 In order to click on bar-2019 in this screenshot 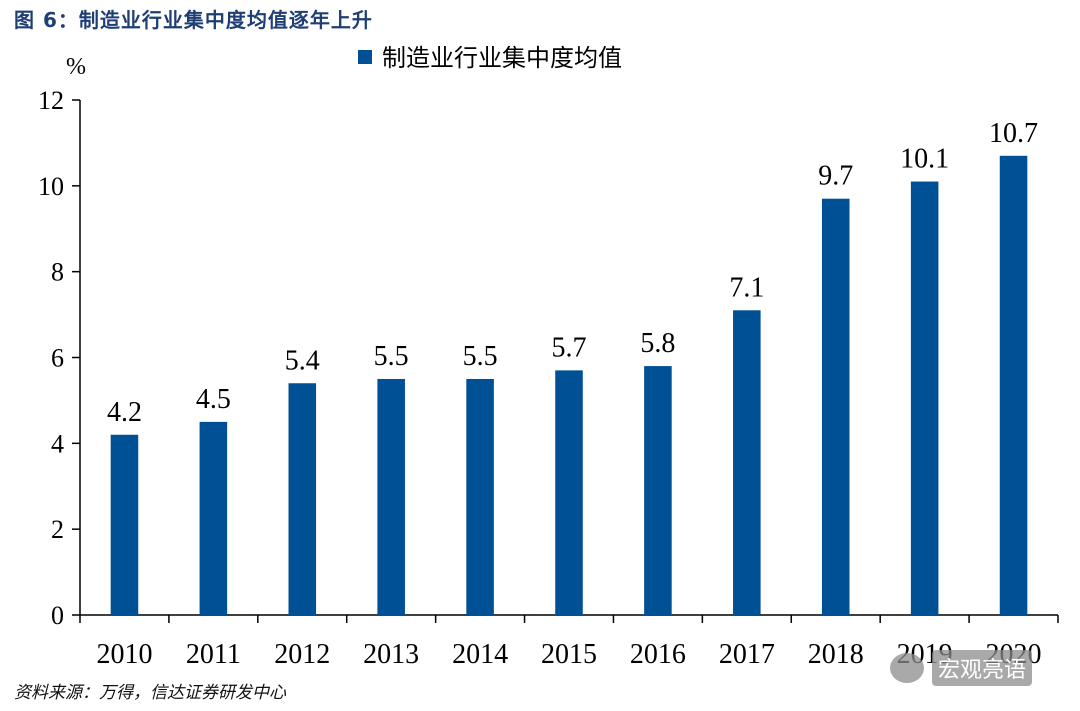, I will do `click(924, 398)`.